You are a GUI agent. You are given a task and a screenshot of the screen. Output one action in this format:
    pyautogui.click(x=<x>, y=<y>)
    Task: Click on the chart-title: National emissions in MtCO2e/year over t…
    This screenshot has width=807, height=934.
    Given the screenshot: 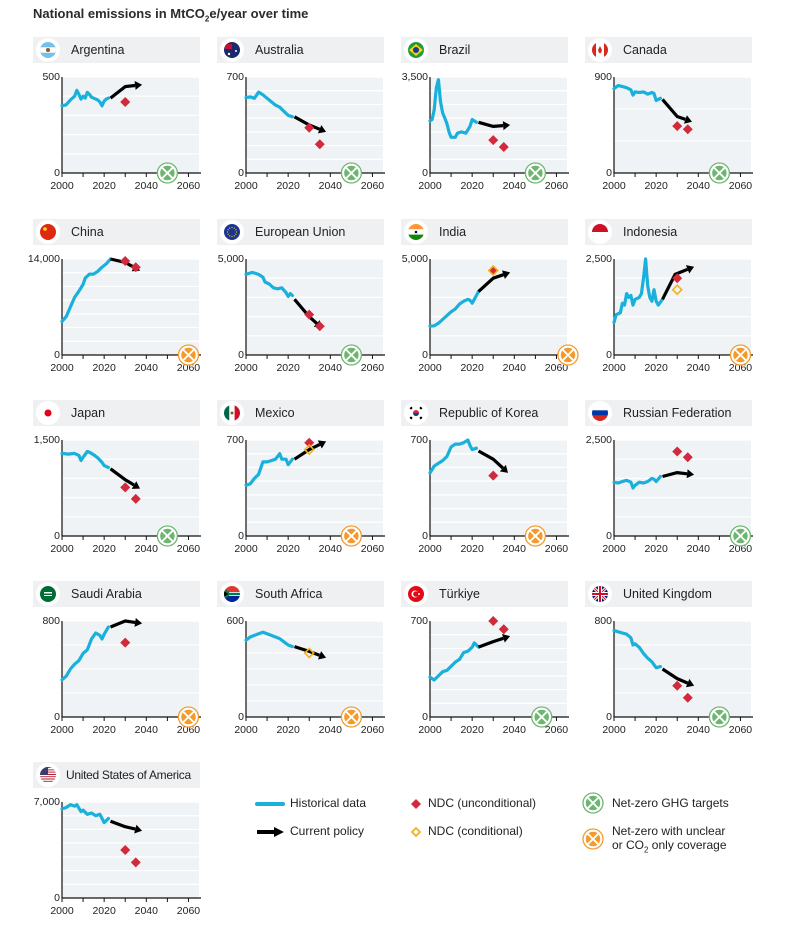 What is the action you would take?
    pyautogui.click(x=170, y=15)
    